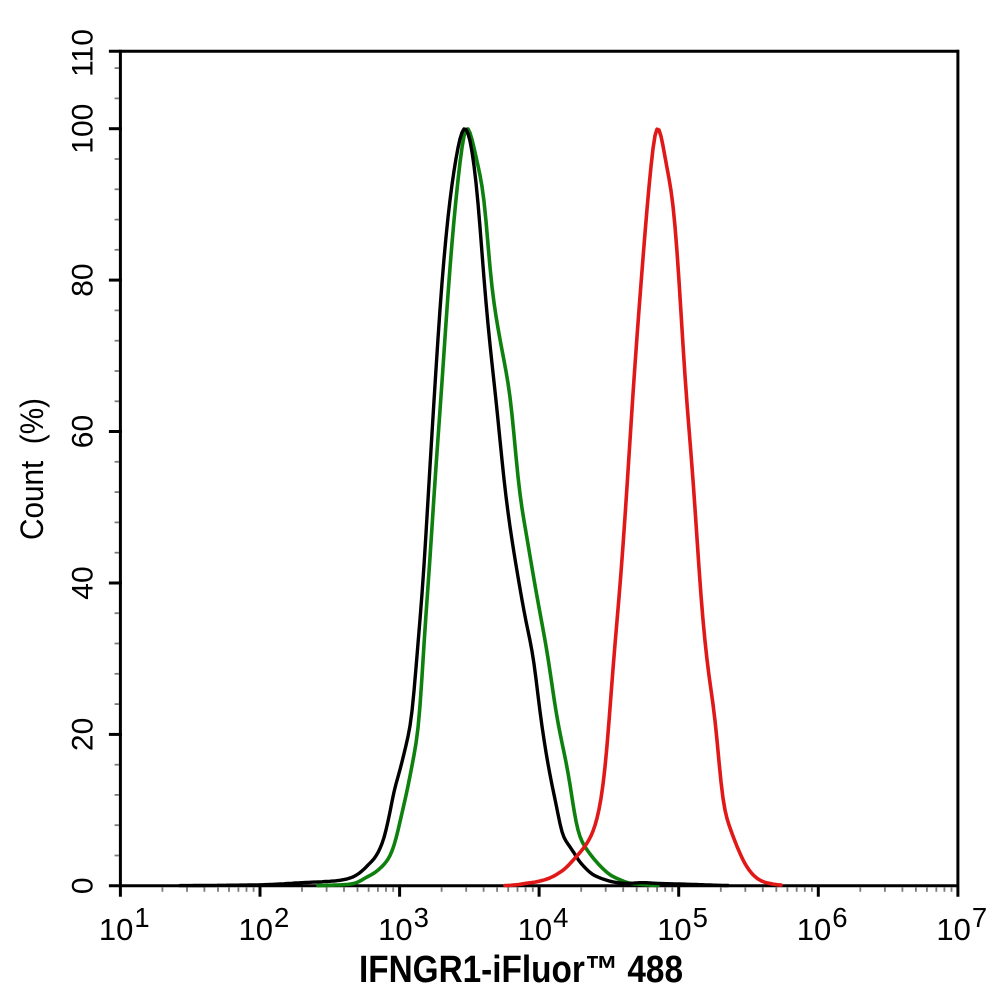  What do you see at coordinates (521, 970) in the screenshot?
I see `svg-text: IFNGR1-iFluor™ 488` at bounding box center [521, 970].